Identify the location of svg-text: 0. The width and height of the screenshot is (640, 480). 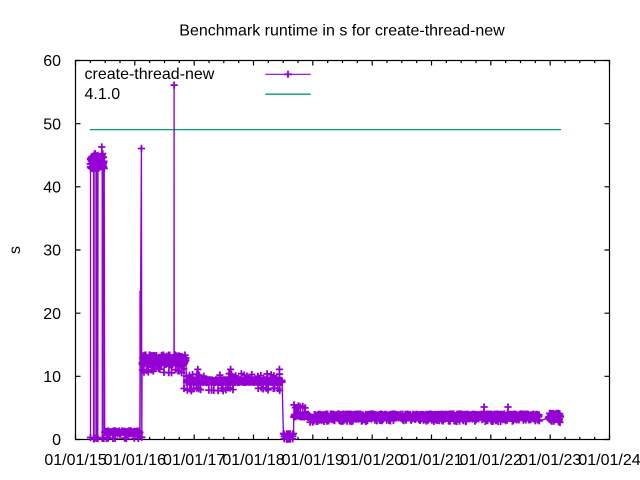
(56, 440).